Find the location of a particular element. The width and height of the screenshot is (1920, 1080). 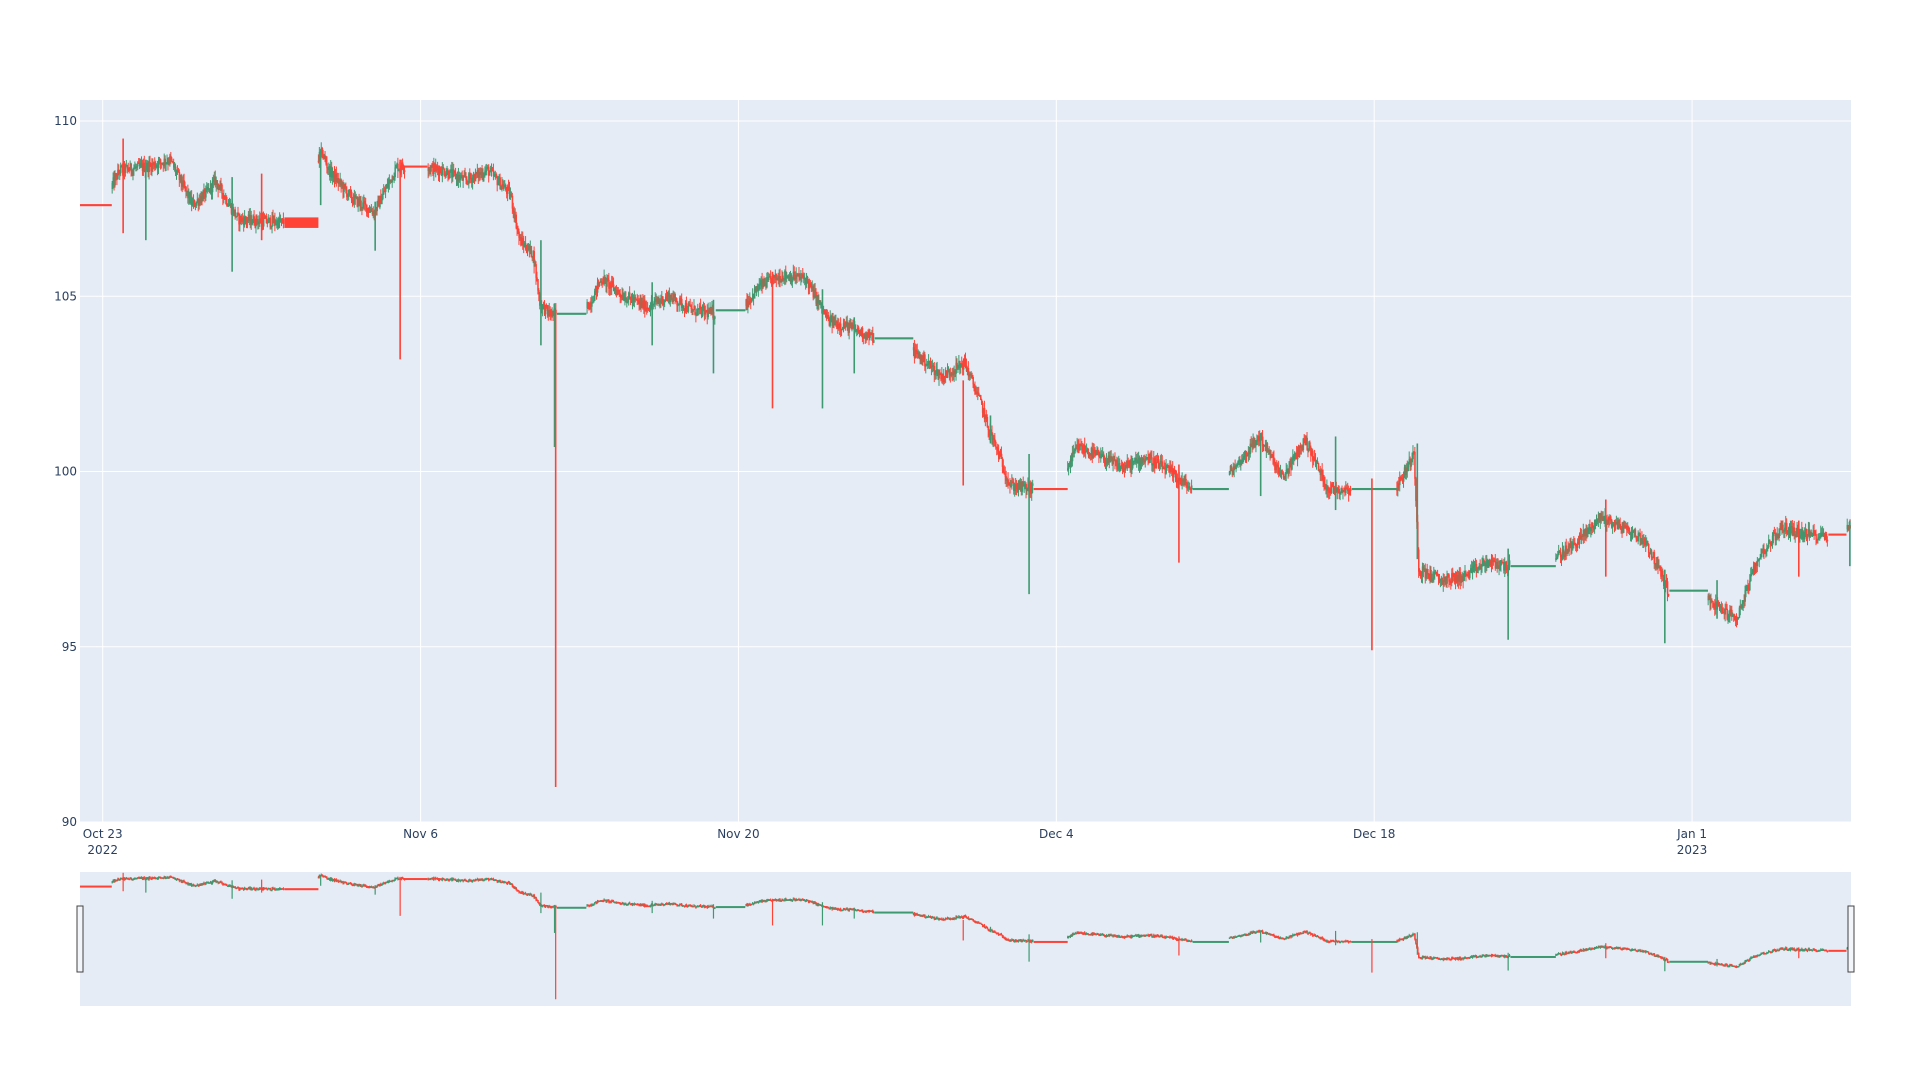

x-tick-label: Jan 1 is located at coordinates (1691, 834).